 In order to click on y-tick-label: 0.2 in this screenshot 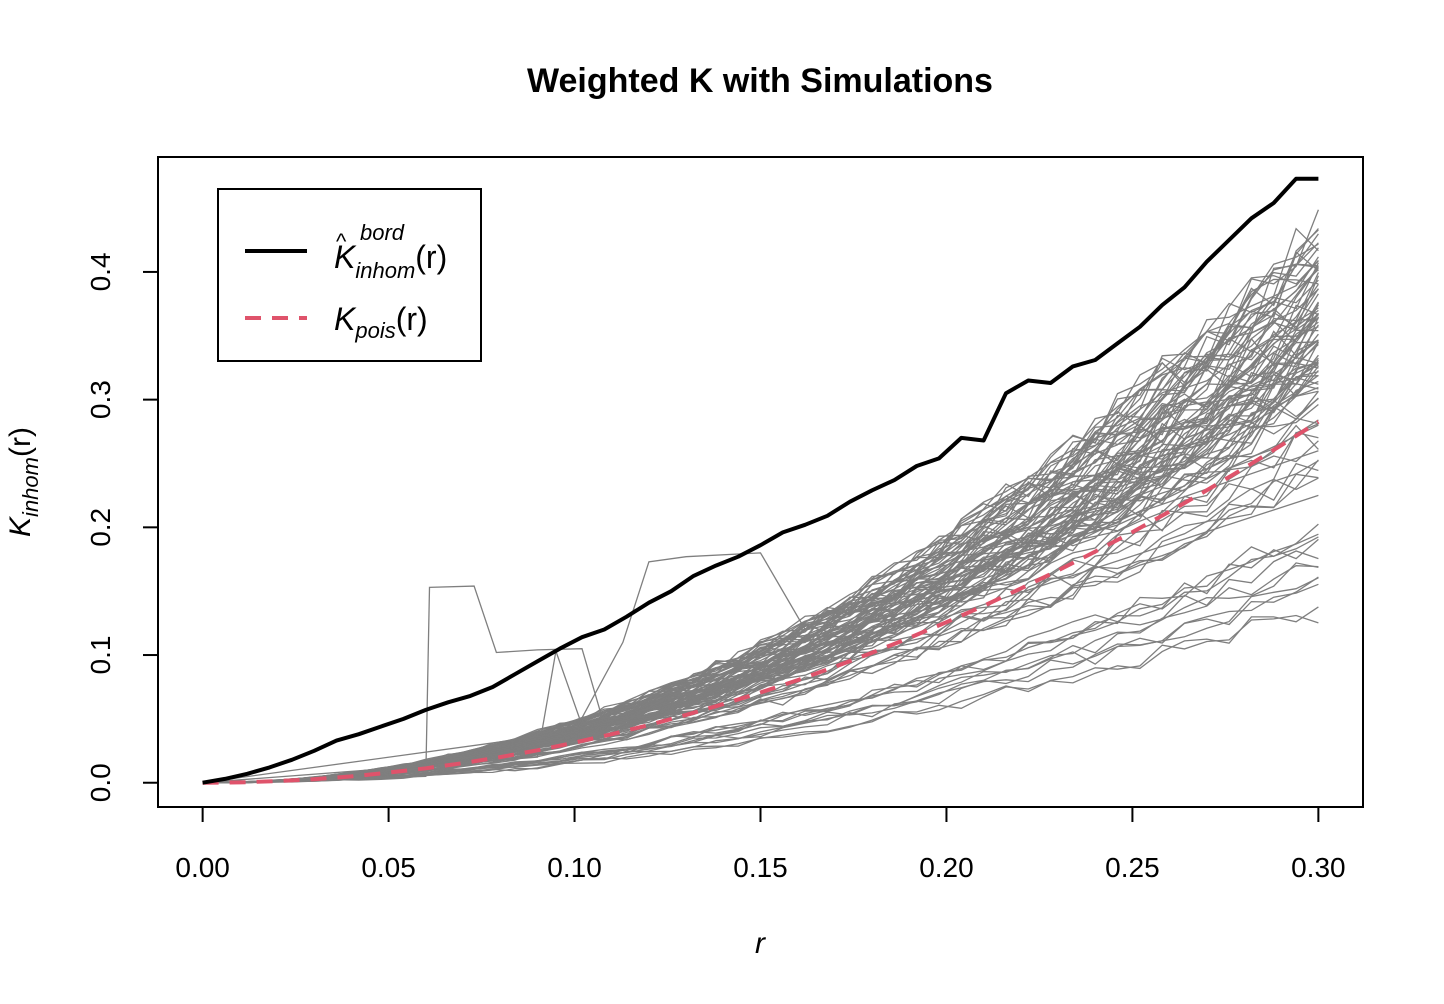, I will do `click(100, 527)`.